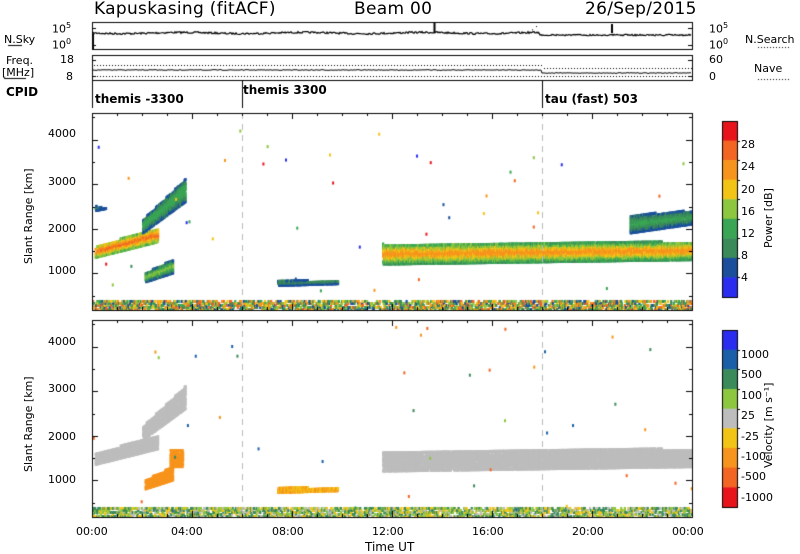 The width and height of the screenshot is (800, 554). Describe the element at coordinates (748, 233) in the screenshot. I see `power-cb-tick-12: 12` at that location.